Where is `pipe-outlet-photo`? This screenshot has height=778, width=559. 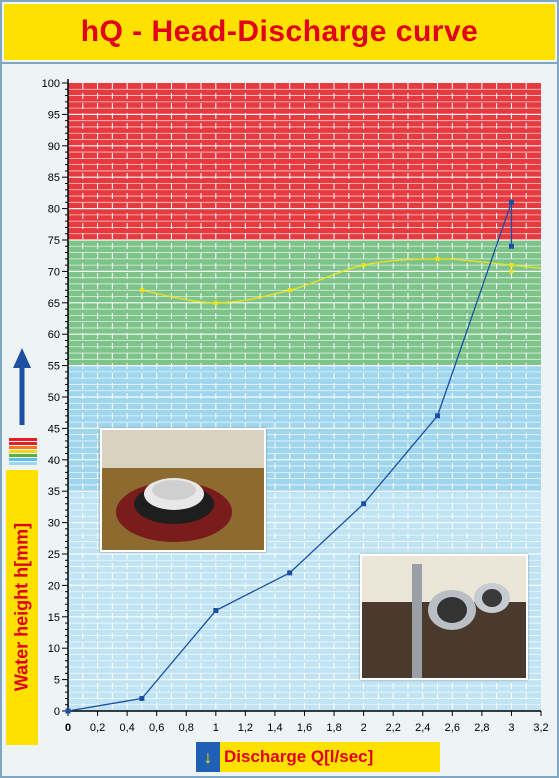 pipe-outlet-photo is located at coordinates (444, 617).